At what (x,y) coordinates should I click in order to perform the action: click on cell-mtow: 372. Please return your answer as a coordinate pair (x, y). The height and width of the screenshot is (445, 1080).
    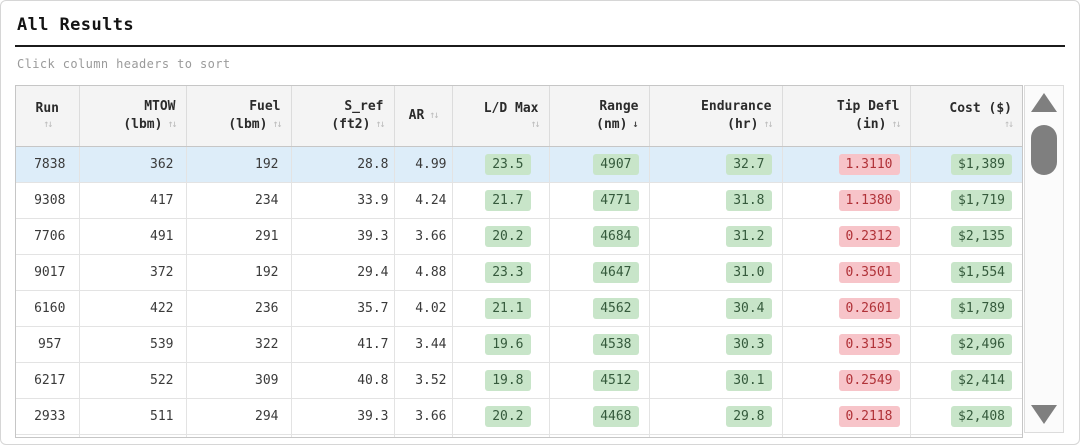
    Looking at the image, I should click on (133, 272).